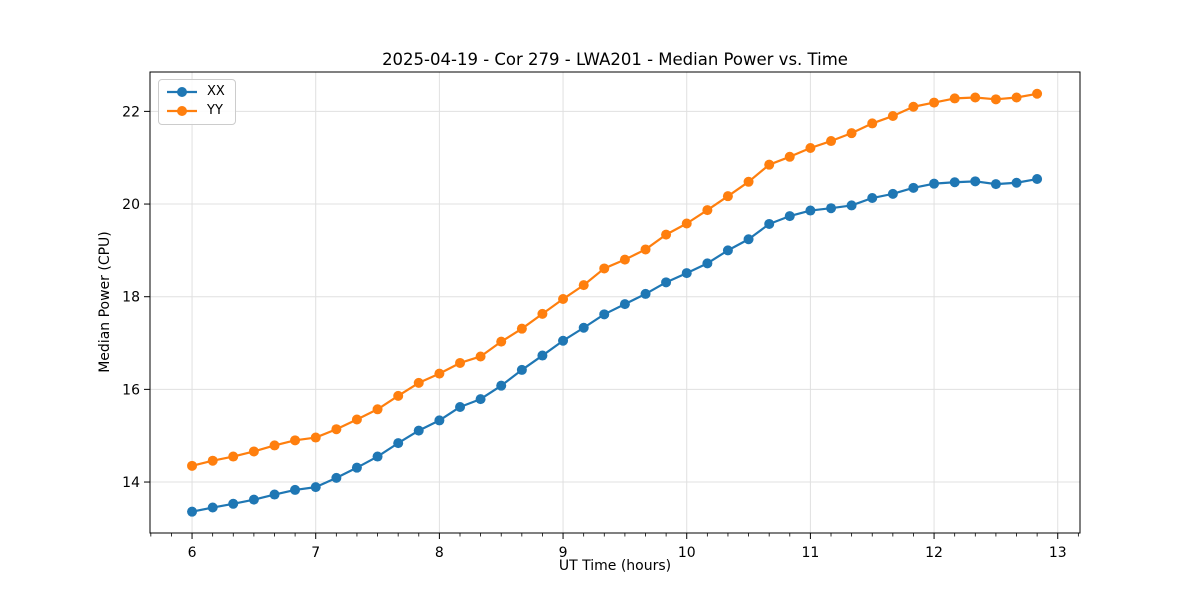 The image size is (1200, 600). What do you see at coordinates (131, 205) in the screenshot?
I see `y-tick-label: 20` at bounding box center [131, 205].